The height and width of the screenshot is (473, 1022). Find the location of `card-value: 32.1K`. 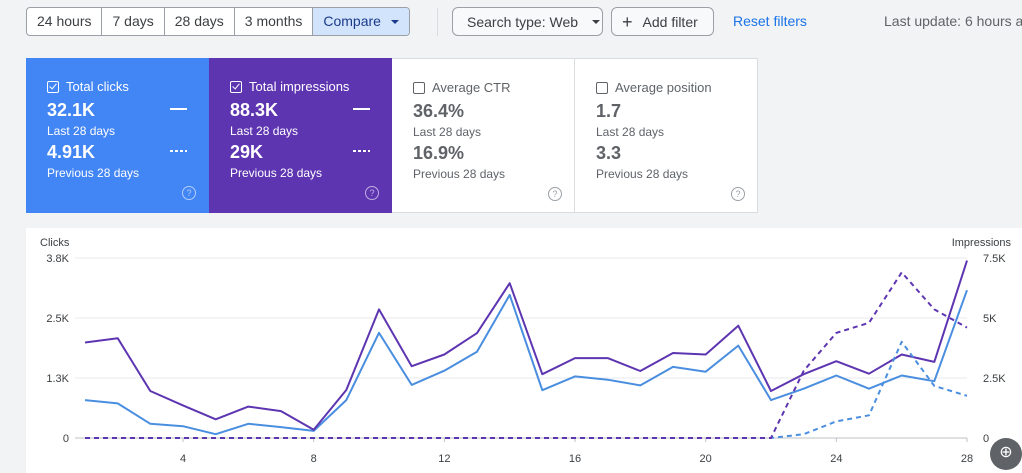

card-value: 32.1K is located at coordinates (71, 110).